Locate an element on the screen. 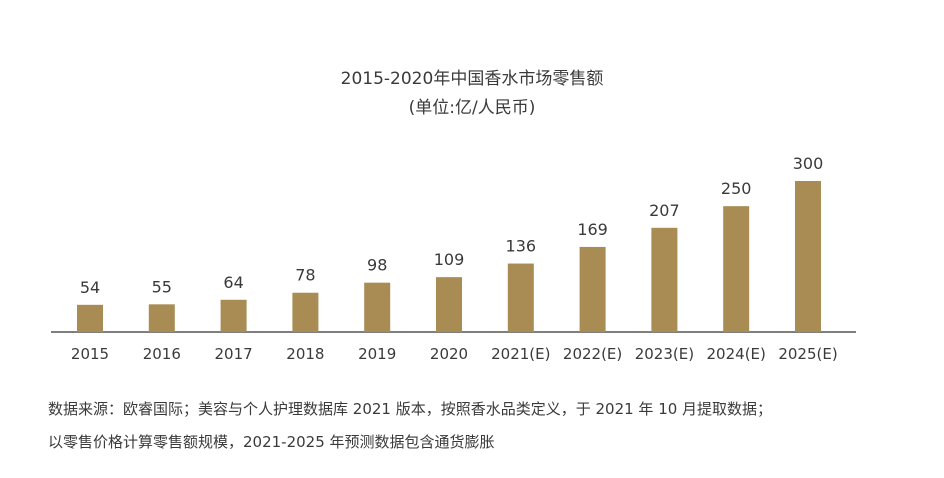 The height and width of the screenshot is (478, 944). x-tick-label-2021(E): 2021(E) is located at coordinates (520, 354).